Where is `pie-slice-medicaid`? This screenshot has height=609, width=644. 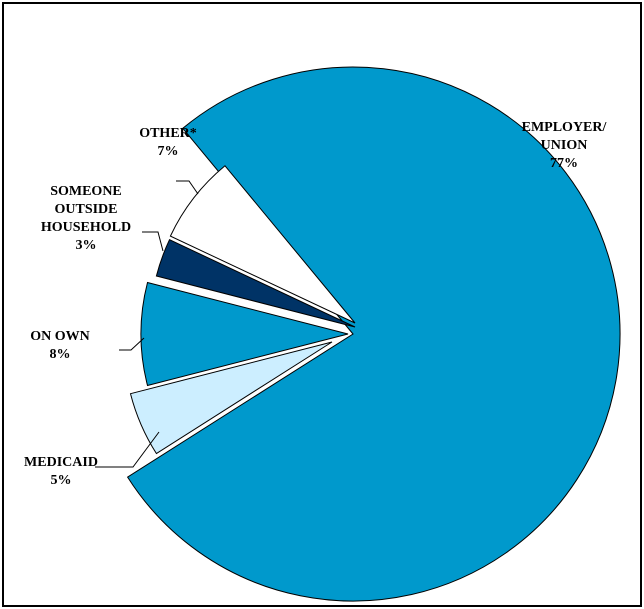 pie-slice-medicaid is located at coordinates (231, 398).